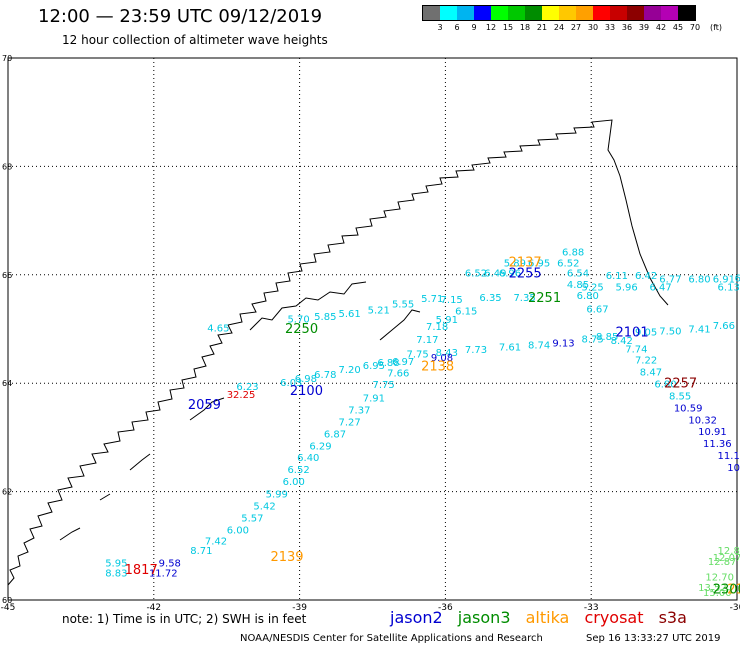 This screenshot has height=650, width=740. I want to click on swh-value: 11.12, so click(729, 456).